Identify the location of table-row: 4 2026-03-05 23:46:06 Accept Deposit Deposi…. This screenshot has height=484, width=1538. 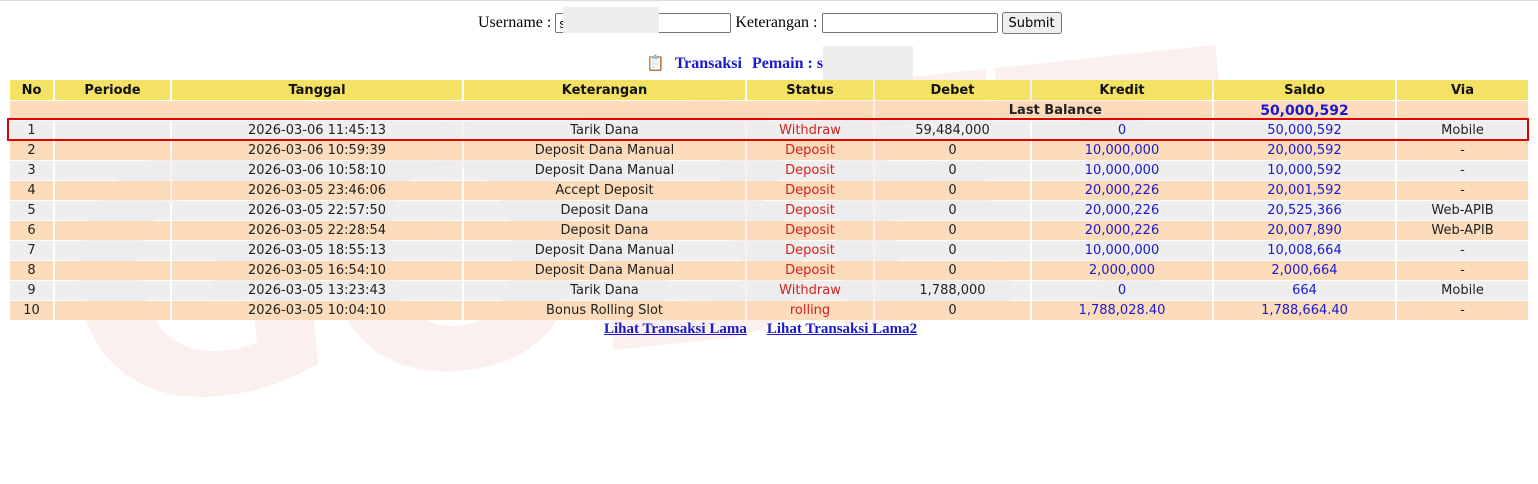
(769, 190).